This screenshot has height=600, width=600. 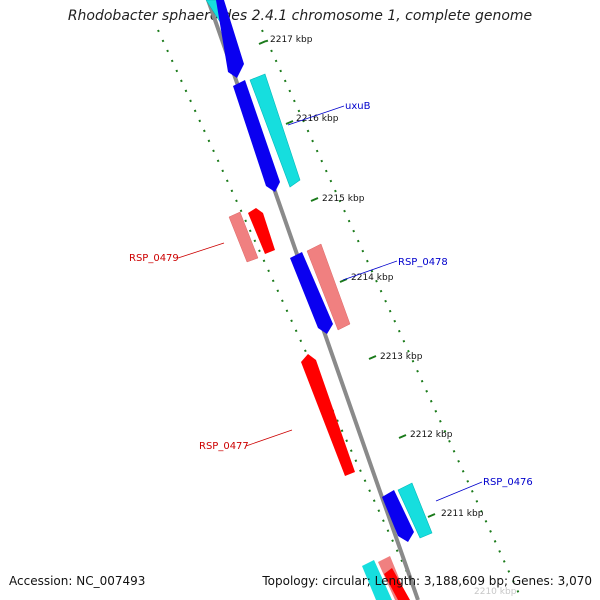 I want to click on tick-label-2213: 2213 kbp, so click(x=401, y=357).